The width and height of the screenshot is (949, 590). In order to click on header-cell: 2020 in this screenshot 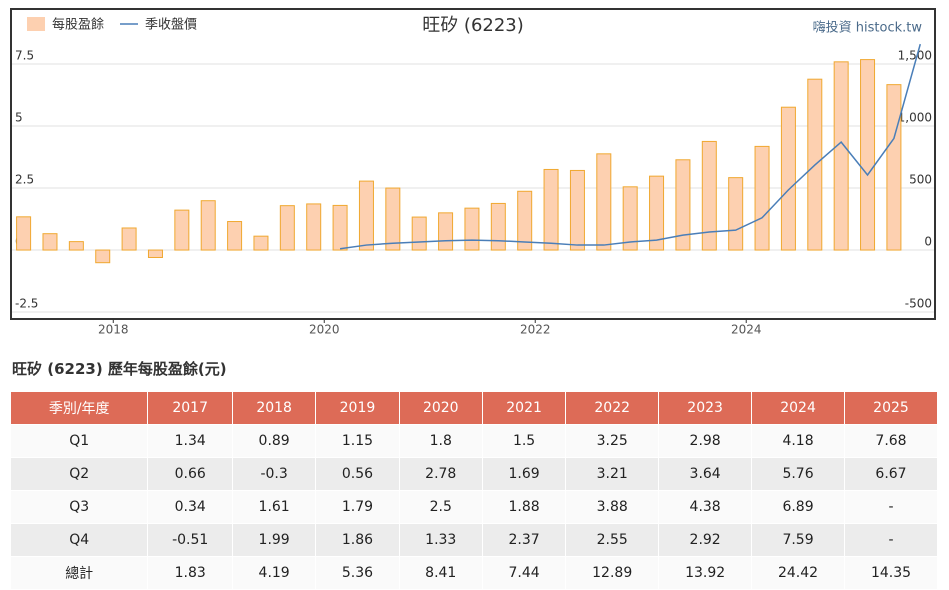, I will do `click(440, 408)`.